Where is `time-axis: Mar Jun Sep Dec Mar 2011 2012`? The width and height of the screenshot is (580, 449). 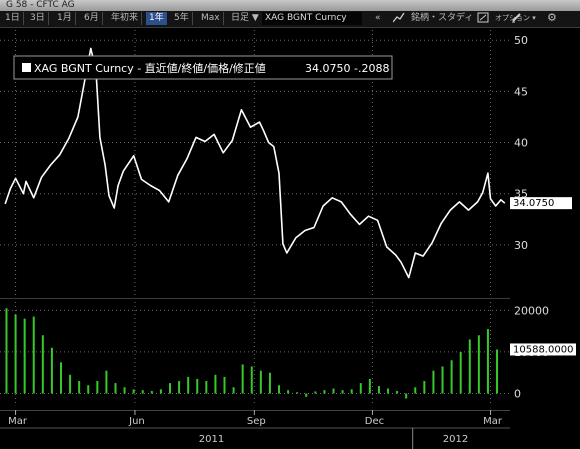
time-axis: Mar Jun Sep Dec Mar 2011 2012 is located at coordinates (255, 429).